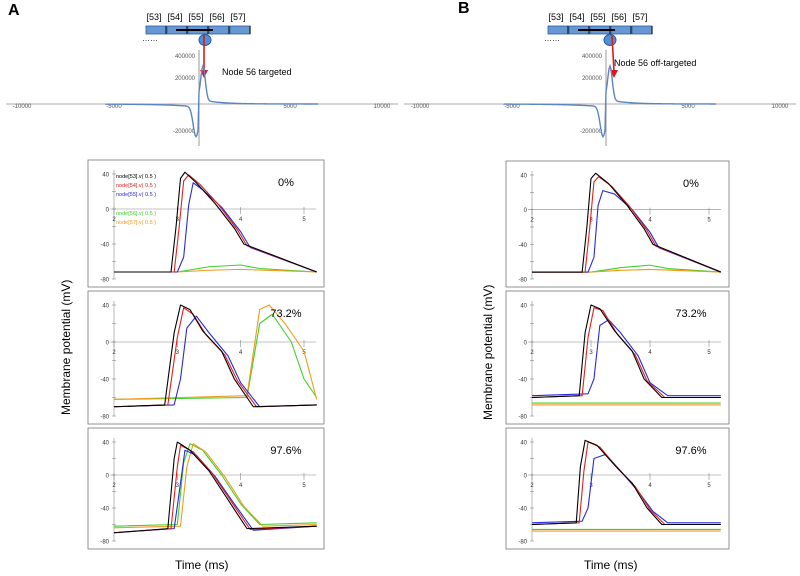 The image size is (800, 576). What do you see at coordinates (174, 17) in the screenshot?
I see `node-label: [54]` at bounding box center [174, 17].